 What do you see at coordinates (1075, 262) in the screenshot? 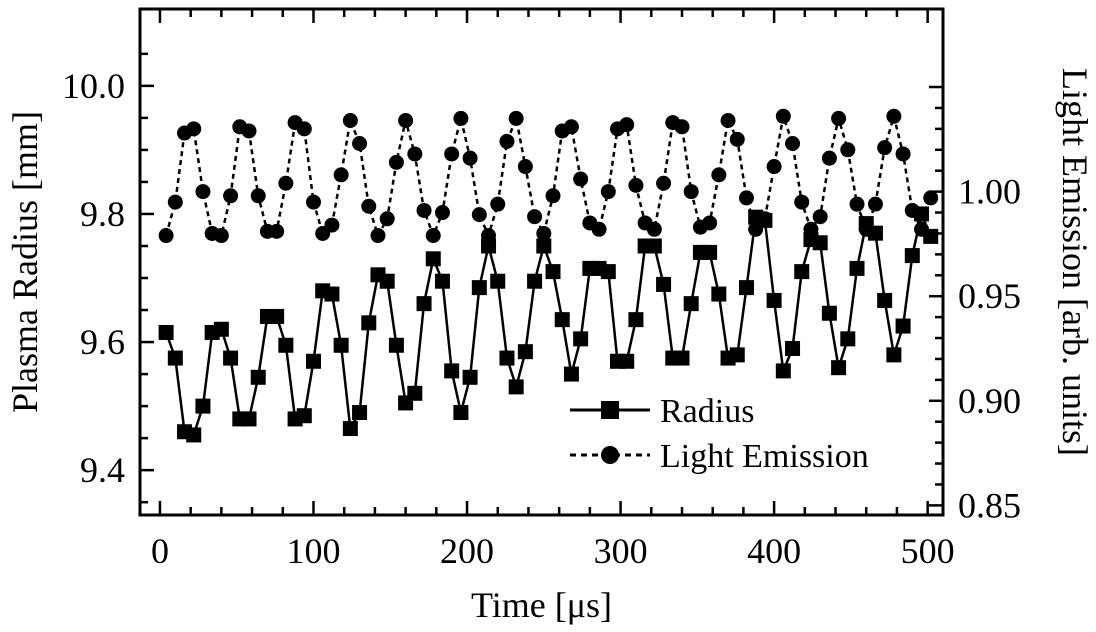
I see `y-axis-right-title: Light Emission [arb. units]` at bounding box center [1075, 262].